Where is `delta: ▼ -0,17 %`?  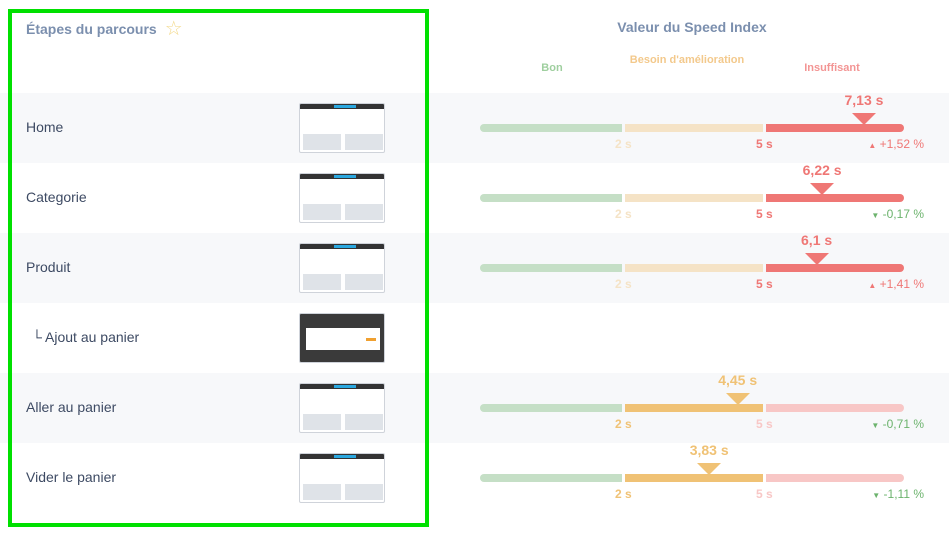 delta: ▼ -0,17 % is located at coordinates (897, 214).